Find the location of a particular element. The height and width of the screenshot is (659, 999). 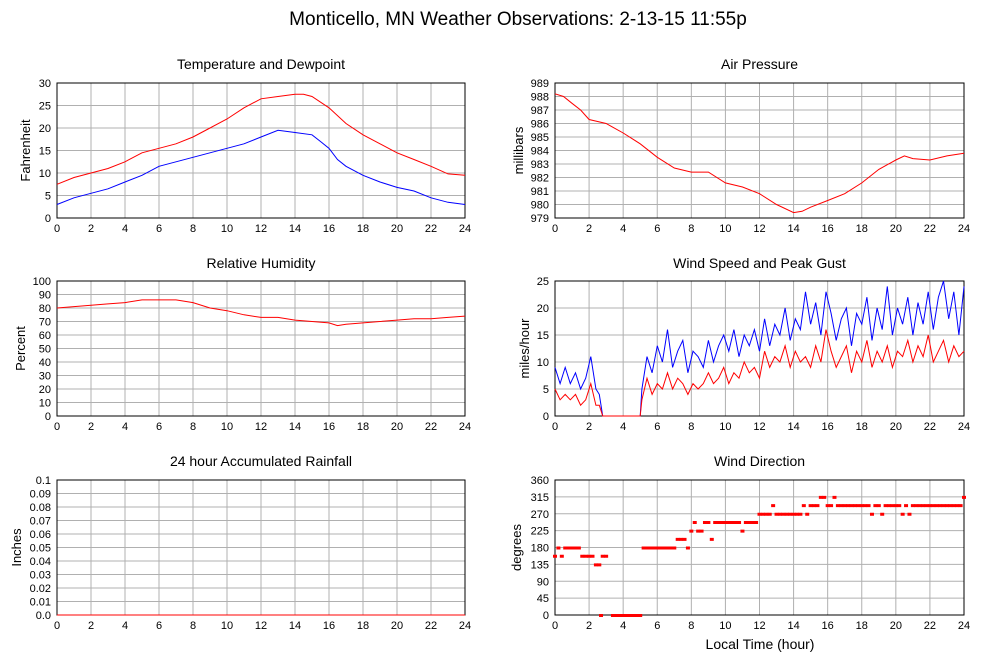

x-tick-label: 18 is located at coordinates (862, 626).